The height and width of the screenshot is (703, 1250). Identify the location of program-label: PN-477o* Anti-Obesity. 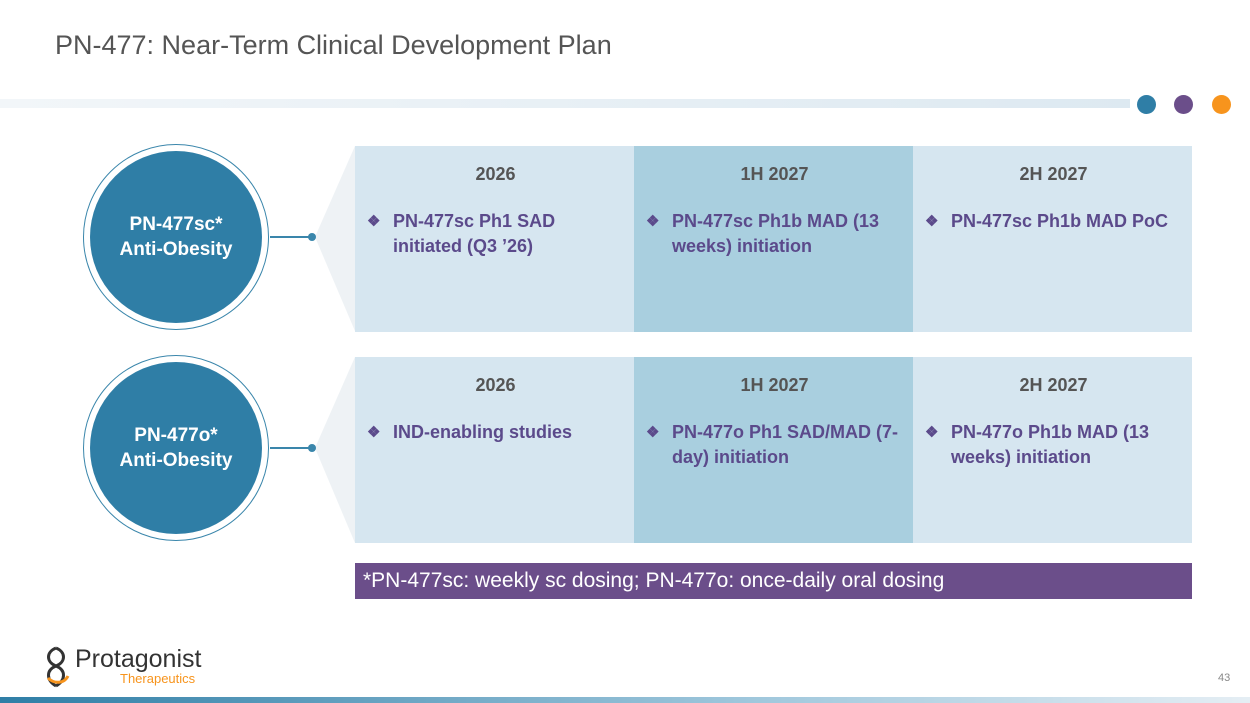
(176, 448).